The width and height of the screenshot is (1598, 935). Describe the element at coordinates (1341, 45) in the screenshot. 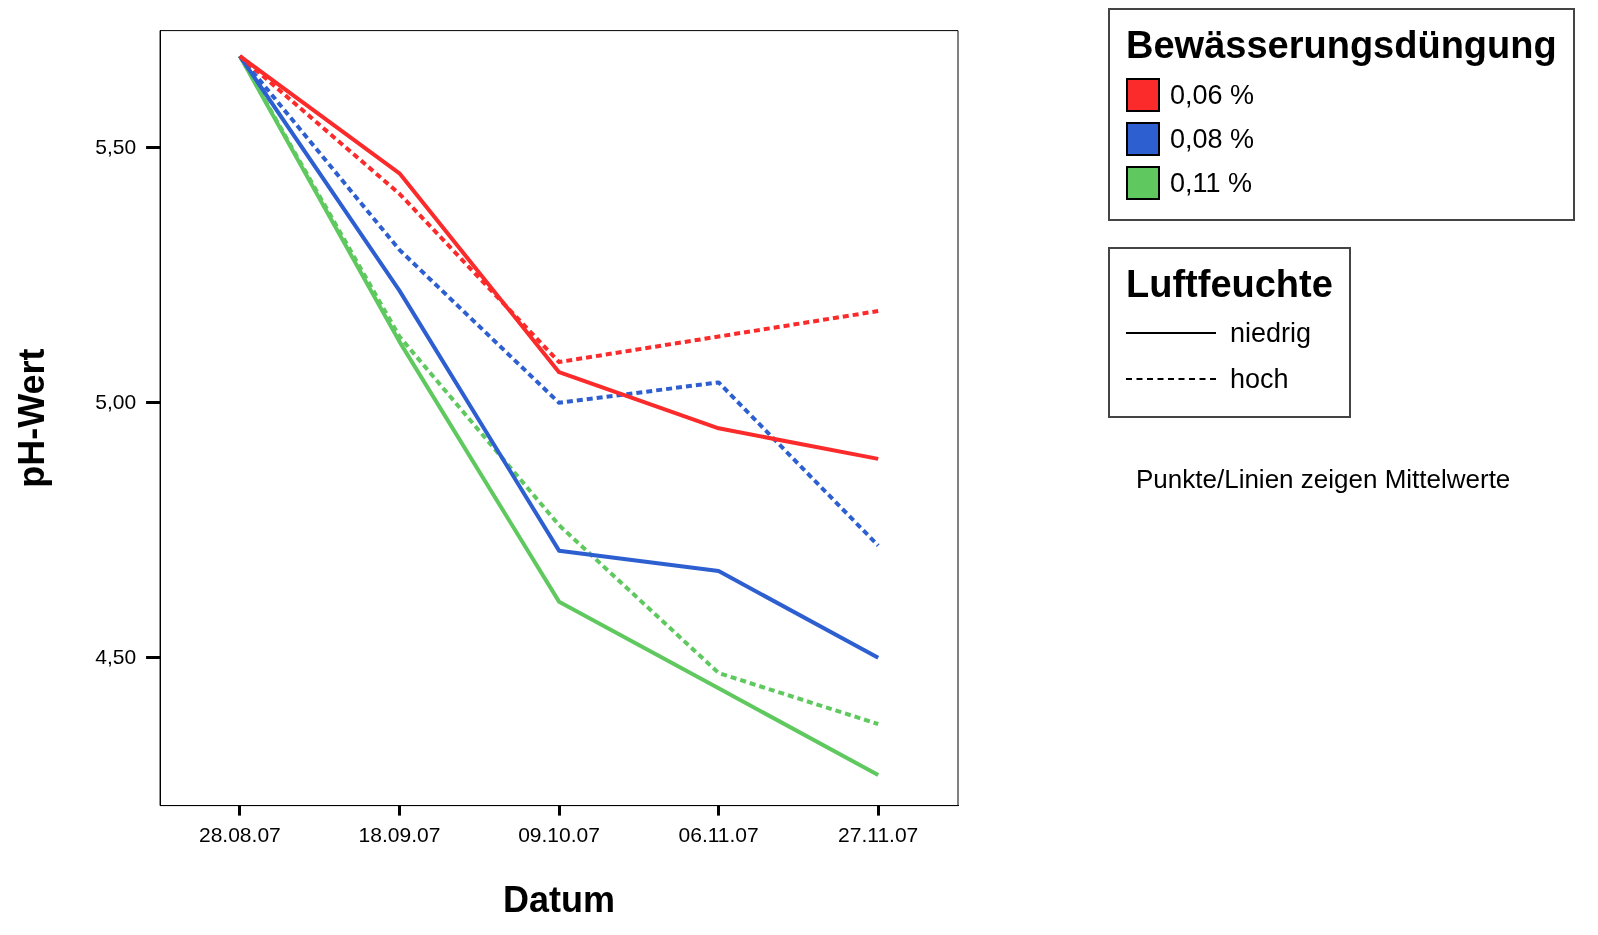

I see `legend-title: Bewässerungsdüngung` at that location.